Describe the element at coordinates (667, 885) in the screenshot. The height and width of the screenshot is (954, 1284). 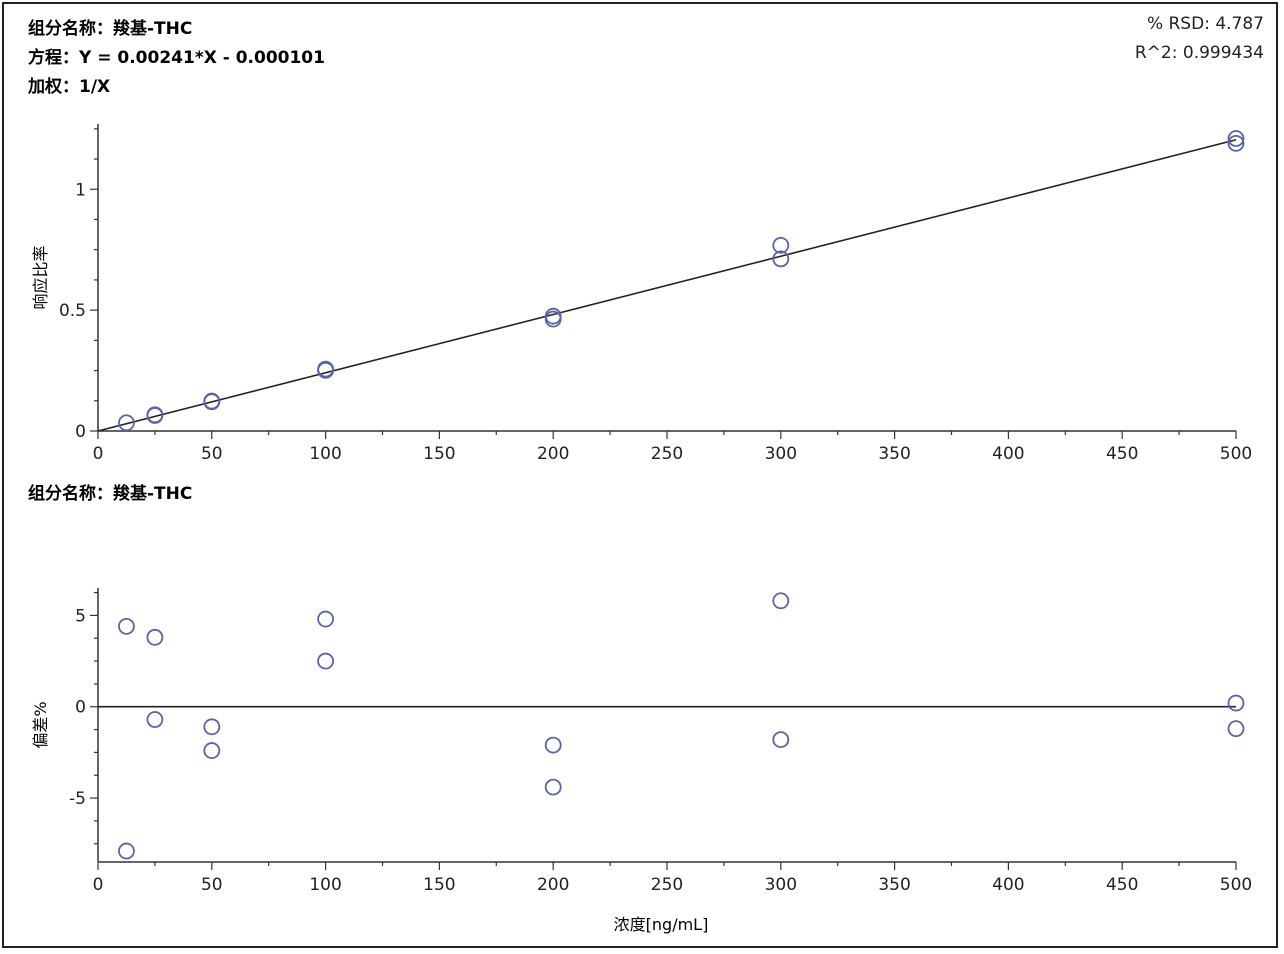
I see `residual-x-tick-label: 250` at that location.